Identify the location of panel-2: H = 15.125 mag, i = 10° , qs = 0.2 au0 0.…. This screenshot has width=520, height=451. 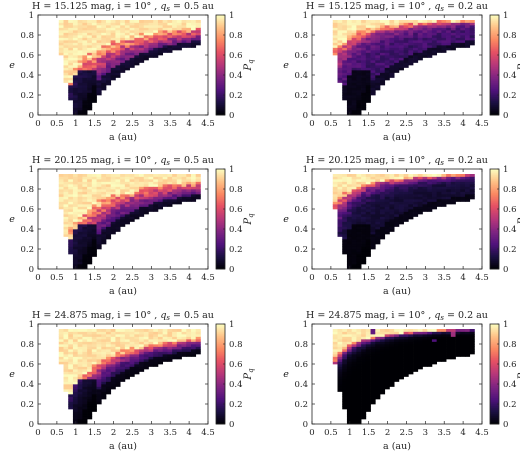
(401, 72).